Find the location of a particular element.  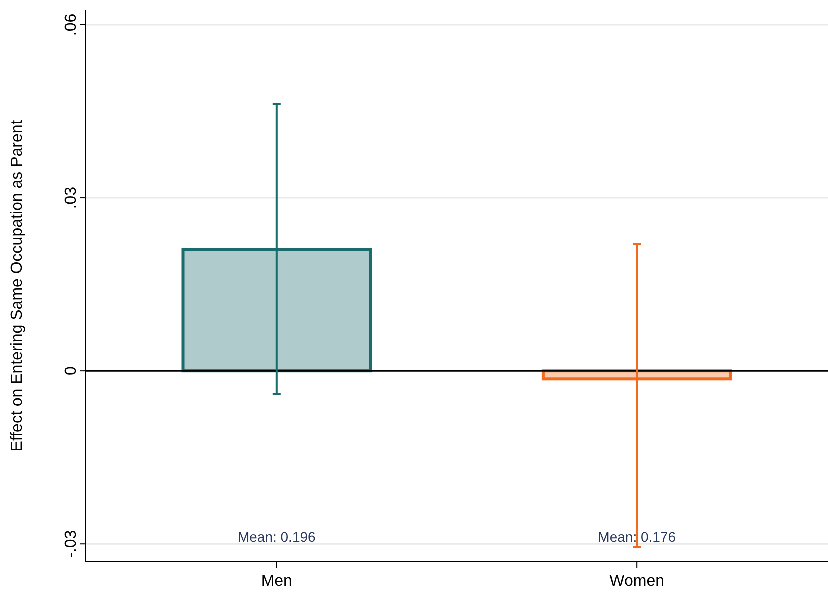

y-tick-label: 0 is located at coordinates (71, 371).